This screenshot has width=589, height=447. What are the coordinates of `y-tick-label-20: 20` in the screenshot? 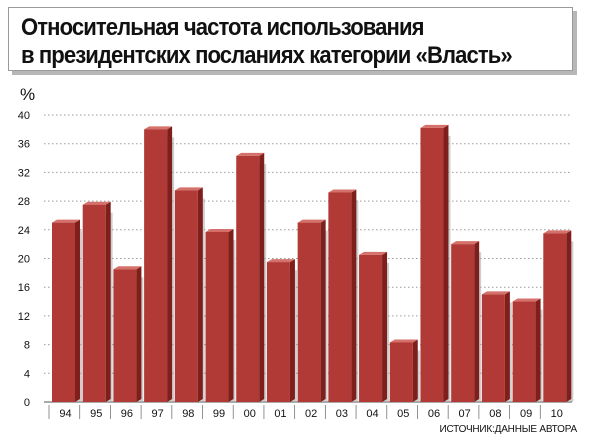 It's located at (24, 260).